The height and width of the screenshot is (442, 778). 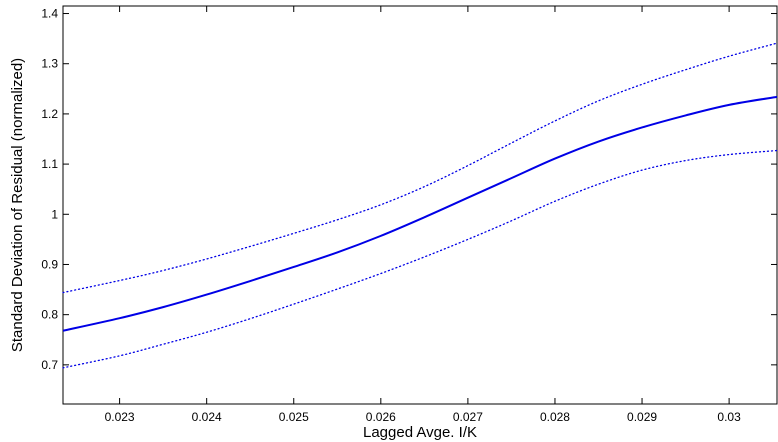 What do you see at coordinates (49, 264) in the screenshot?
I see `y-tick-label: 0.9` at bounding box center [49, 264].